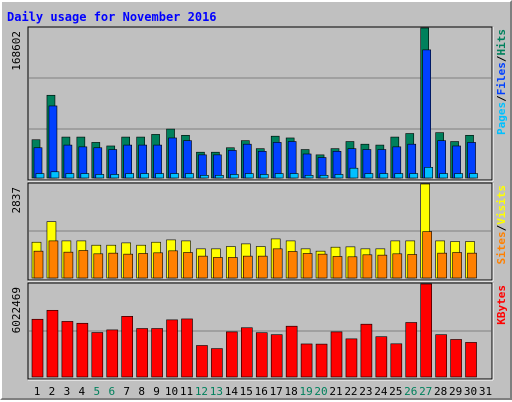 This screenshot has width=512, height=402. I want to click on day-label-19: 19, so click(305, 391).